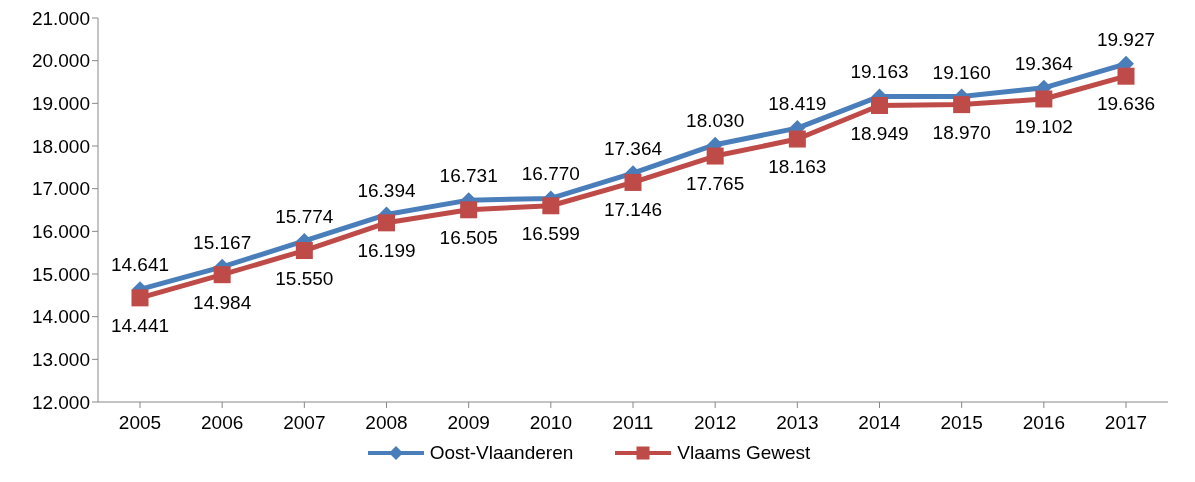 The height and width of the screenshot is (482, 1195). I want to click on data-label: 15.550, so click(304, 278).